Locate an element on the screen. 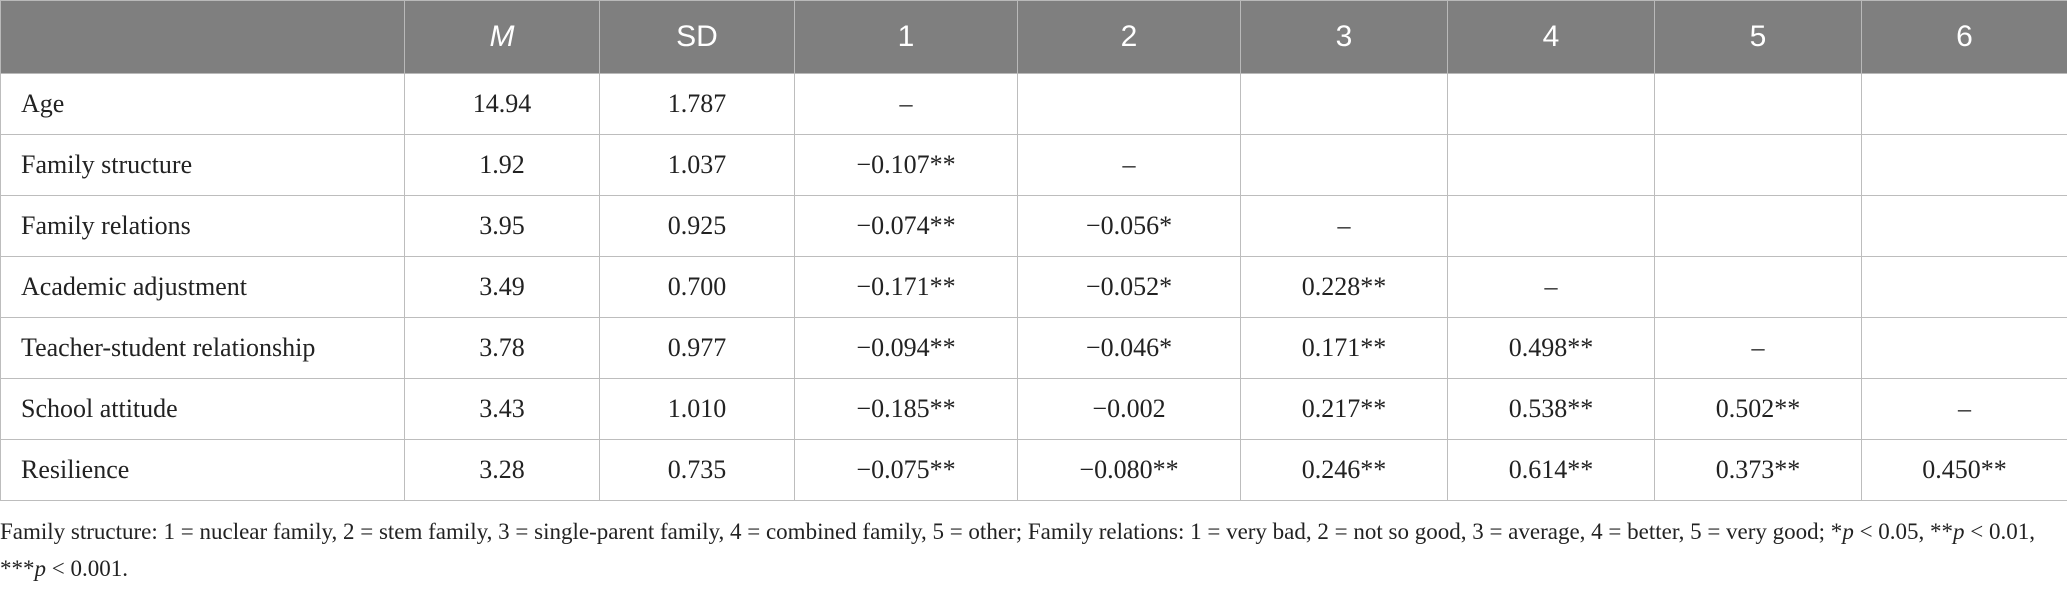  footnote-text-3: < 0.01, *** is located at coordinates (1018, 550).